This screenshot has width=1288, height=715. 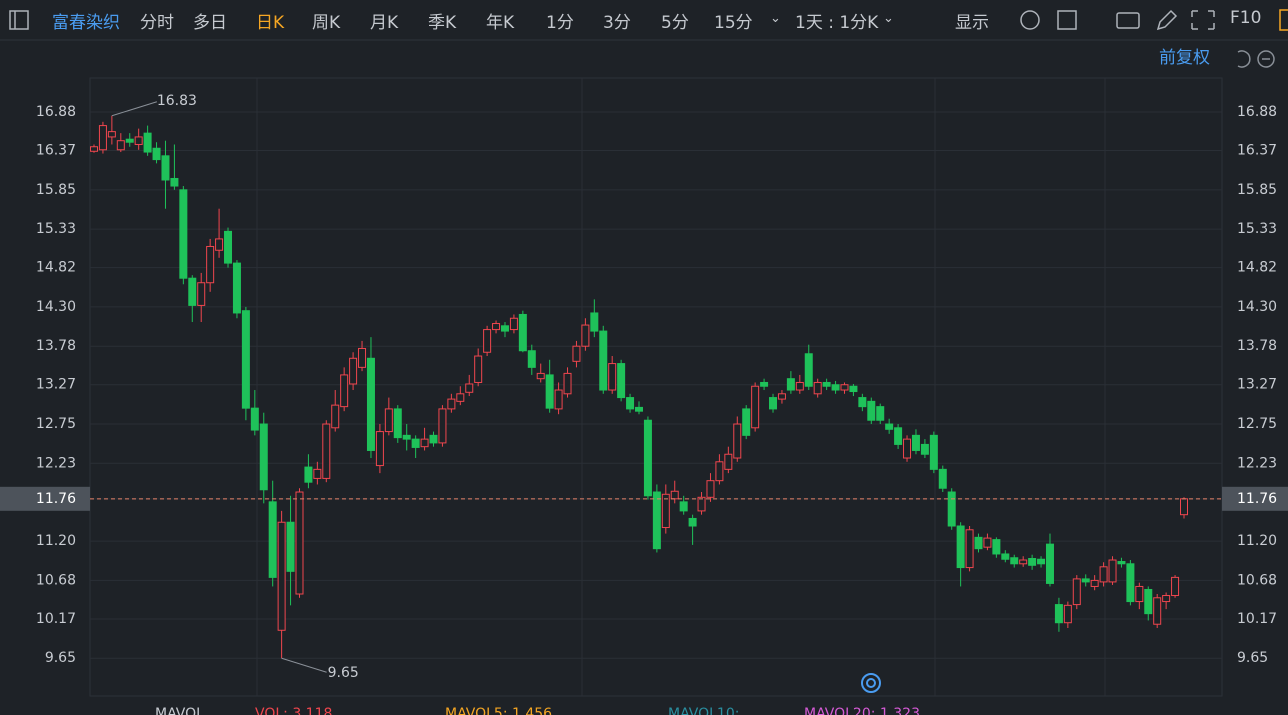 What do you see at coordinates (210, 23) in the screenshot?
I see `tab: 多日` at bounding box center [210, 23].